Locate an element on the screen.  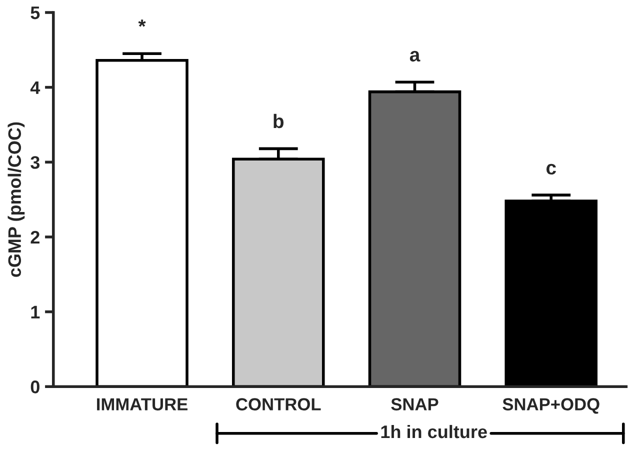
y-tick-label: 4 is located at coordinates (35, 87).